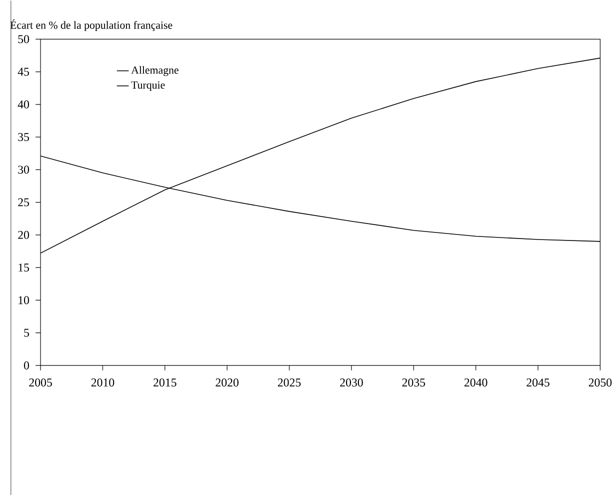  What do you see at coordinates (289, 382) in the screenshot?
I see `x-tick-label: 2025` at bounding box center [289, 382].